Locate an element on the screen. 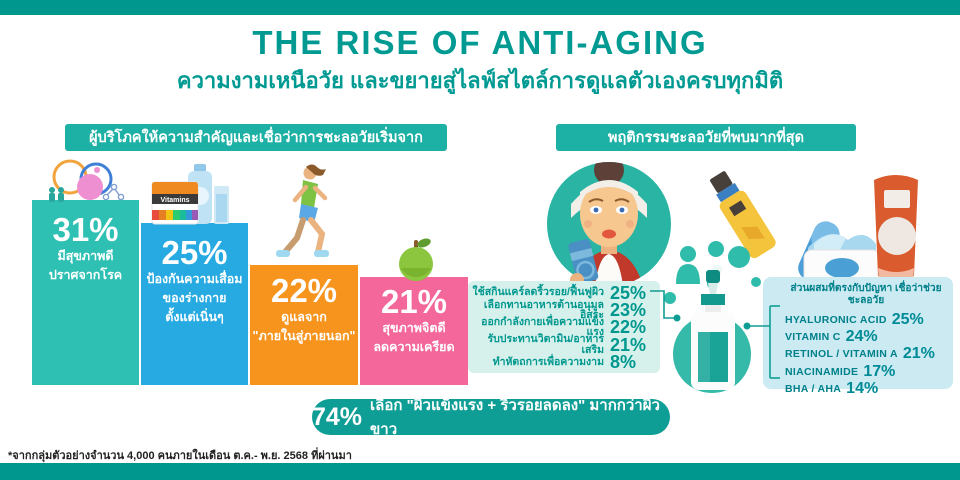  bottom-border-strip is located at coordinates (480, 471).